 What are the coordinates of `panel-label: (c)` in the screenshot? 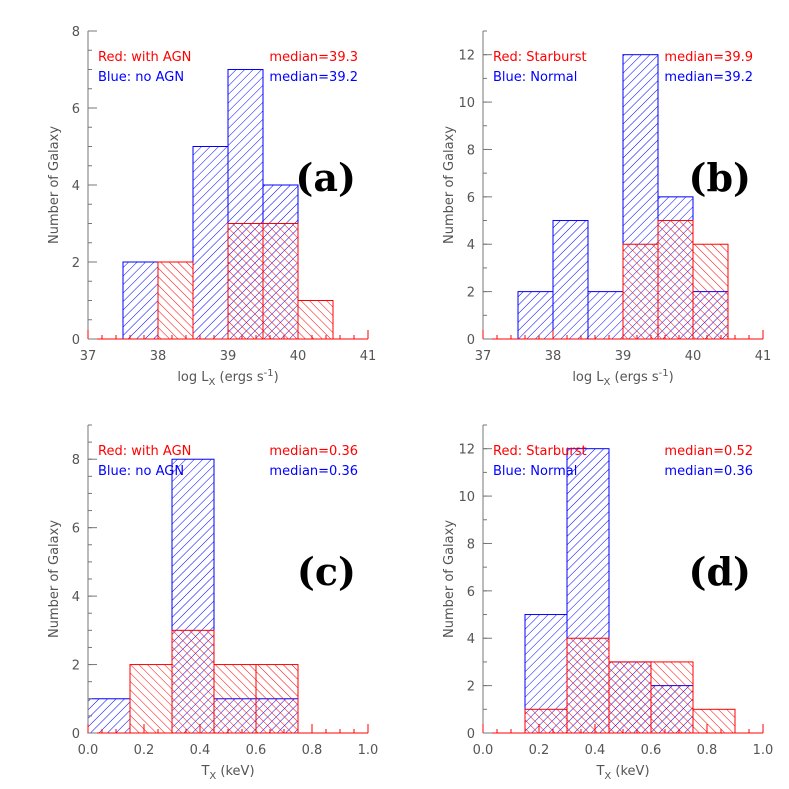 It's located at (326, 571).